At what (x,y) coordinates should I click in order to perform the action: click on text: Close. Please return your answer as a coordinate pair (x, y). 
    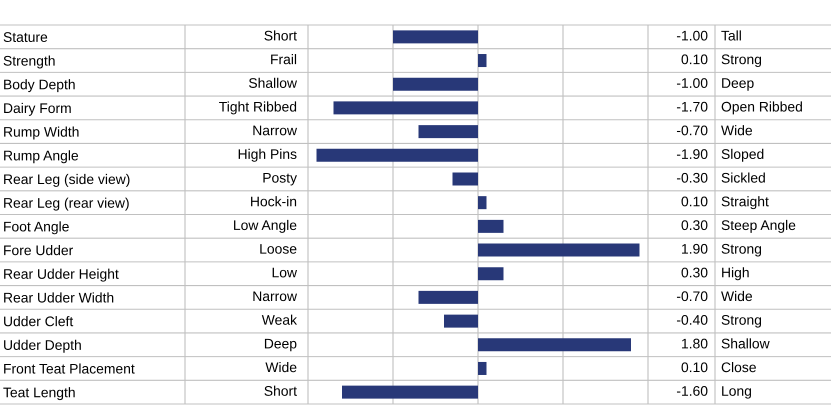
    Looking at the image, I should click on (739, 367).